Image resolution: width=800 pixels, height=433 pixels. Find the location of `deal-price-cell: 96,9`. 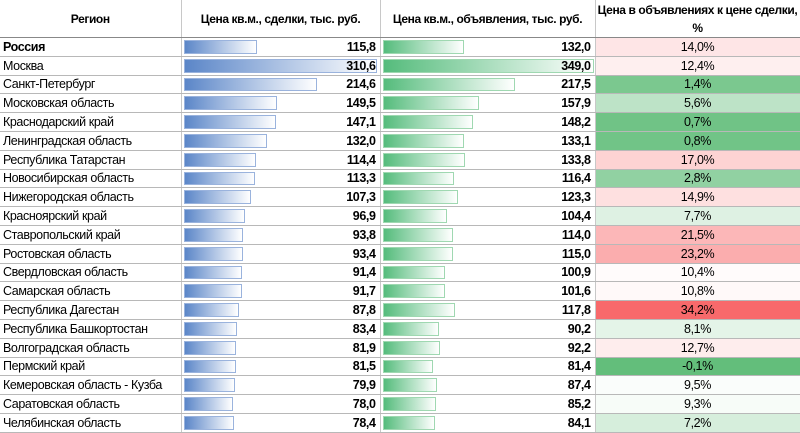

deal-price-cell: 96,9 is located at coordinates (281, 216).